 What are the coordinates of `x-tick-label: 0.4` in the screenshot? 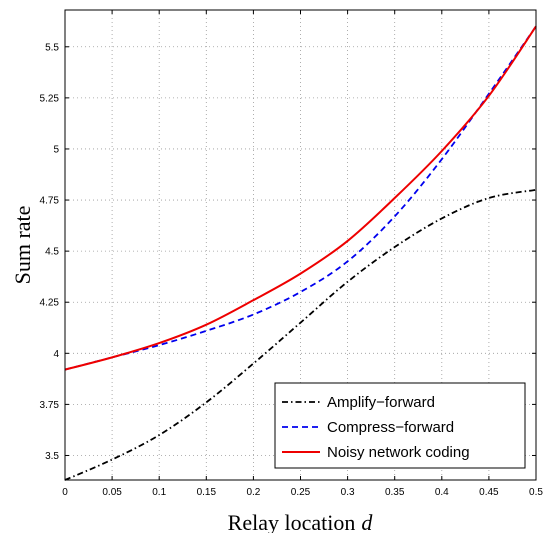 It's located at (442, 492).